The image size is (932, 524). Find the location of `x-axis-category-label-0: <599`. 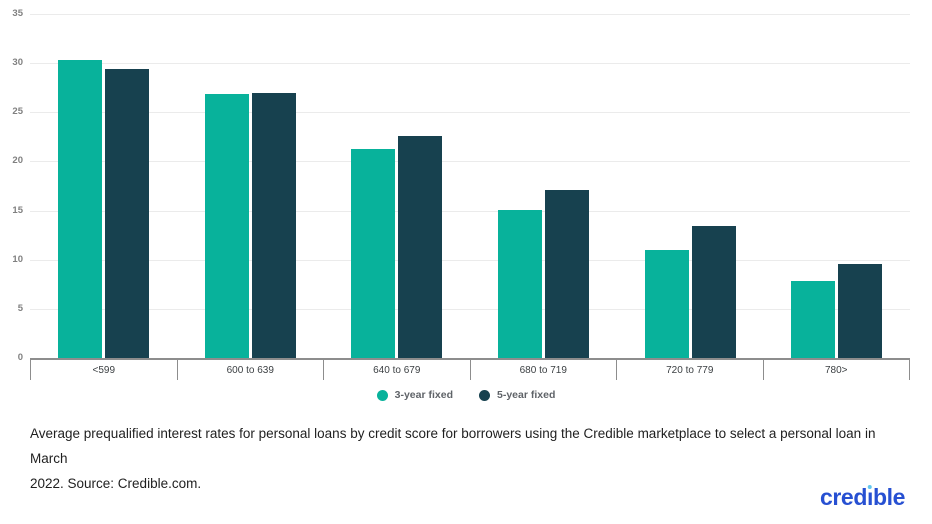

x-axis-category-label-0: <599 is located at coordinates (103, 370).